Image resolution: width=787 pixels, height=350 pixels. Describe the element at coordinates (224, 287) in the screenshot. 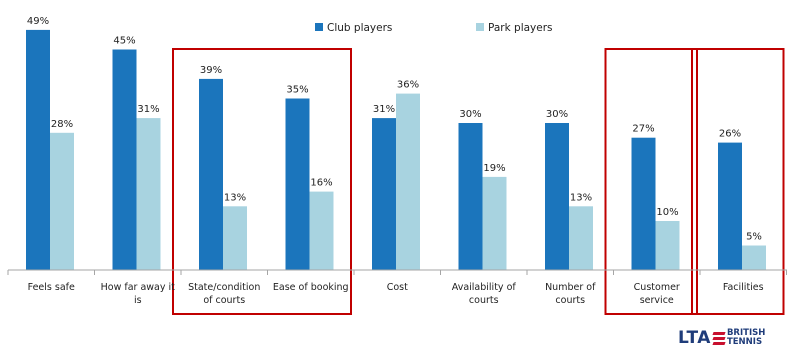

I see `category-label-2: State/condition` at that location.